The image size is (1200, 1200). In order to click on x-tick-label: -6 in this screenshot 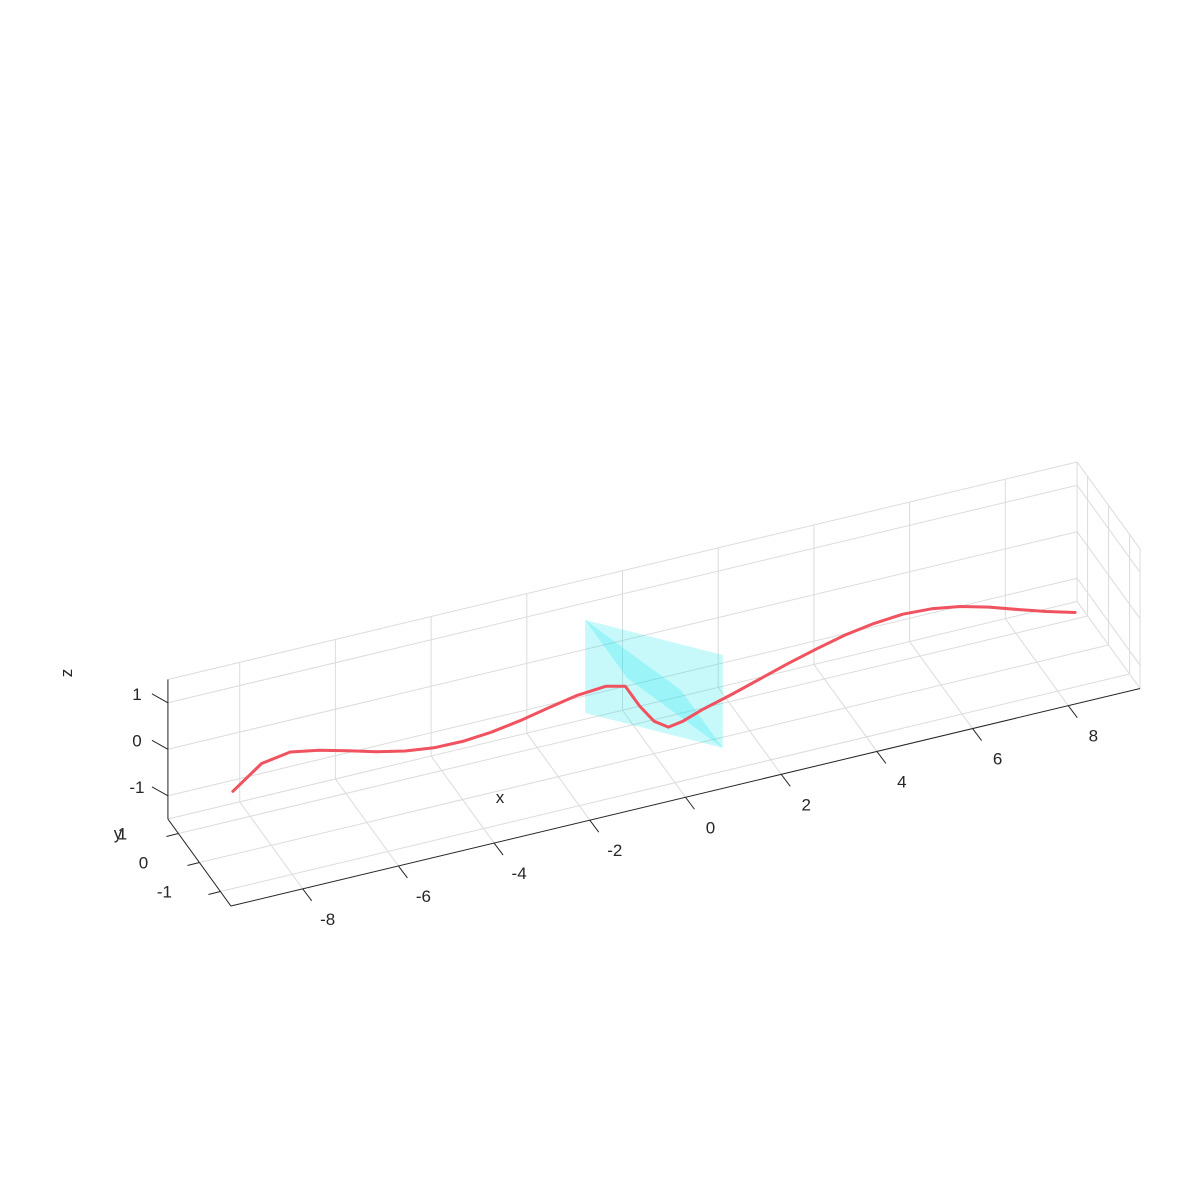, I will do `click(423, 896)`.